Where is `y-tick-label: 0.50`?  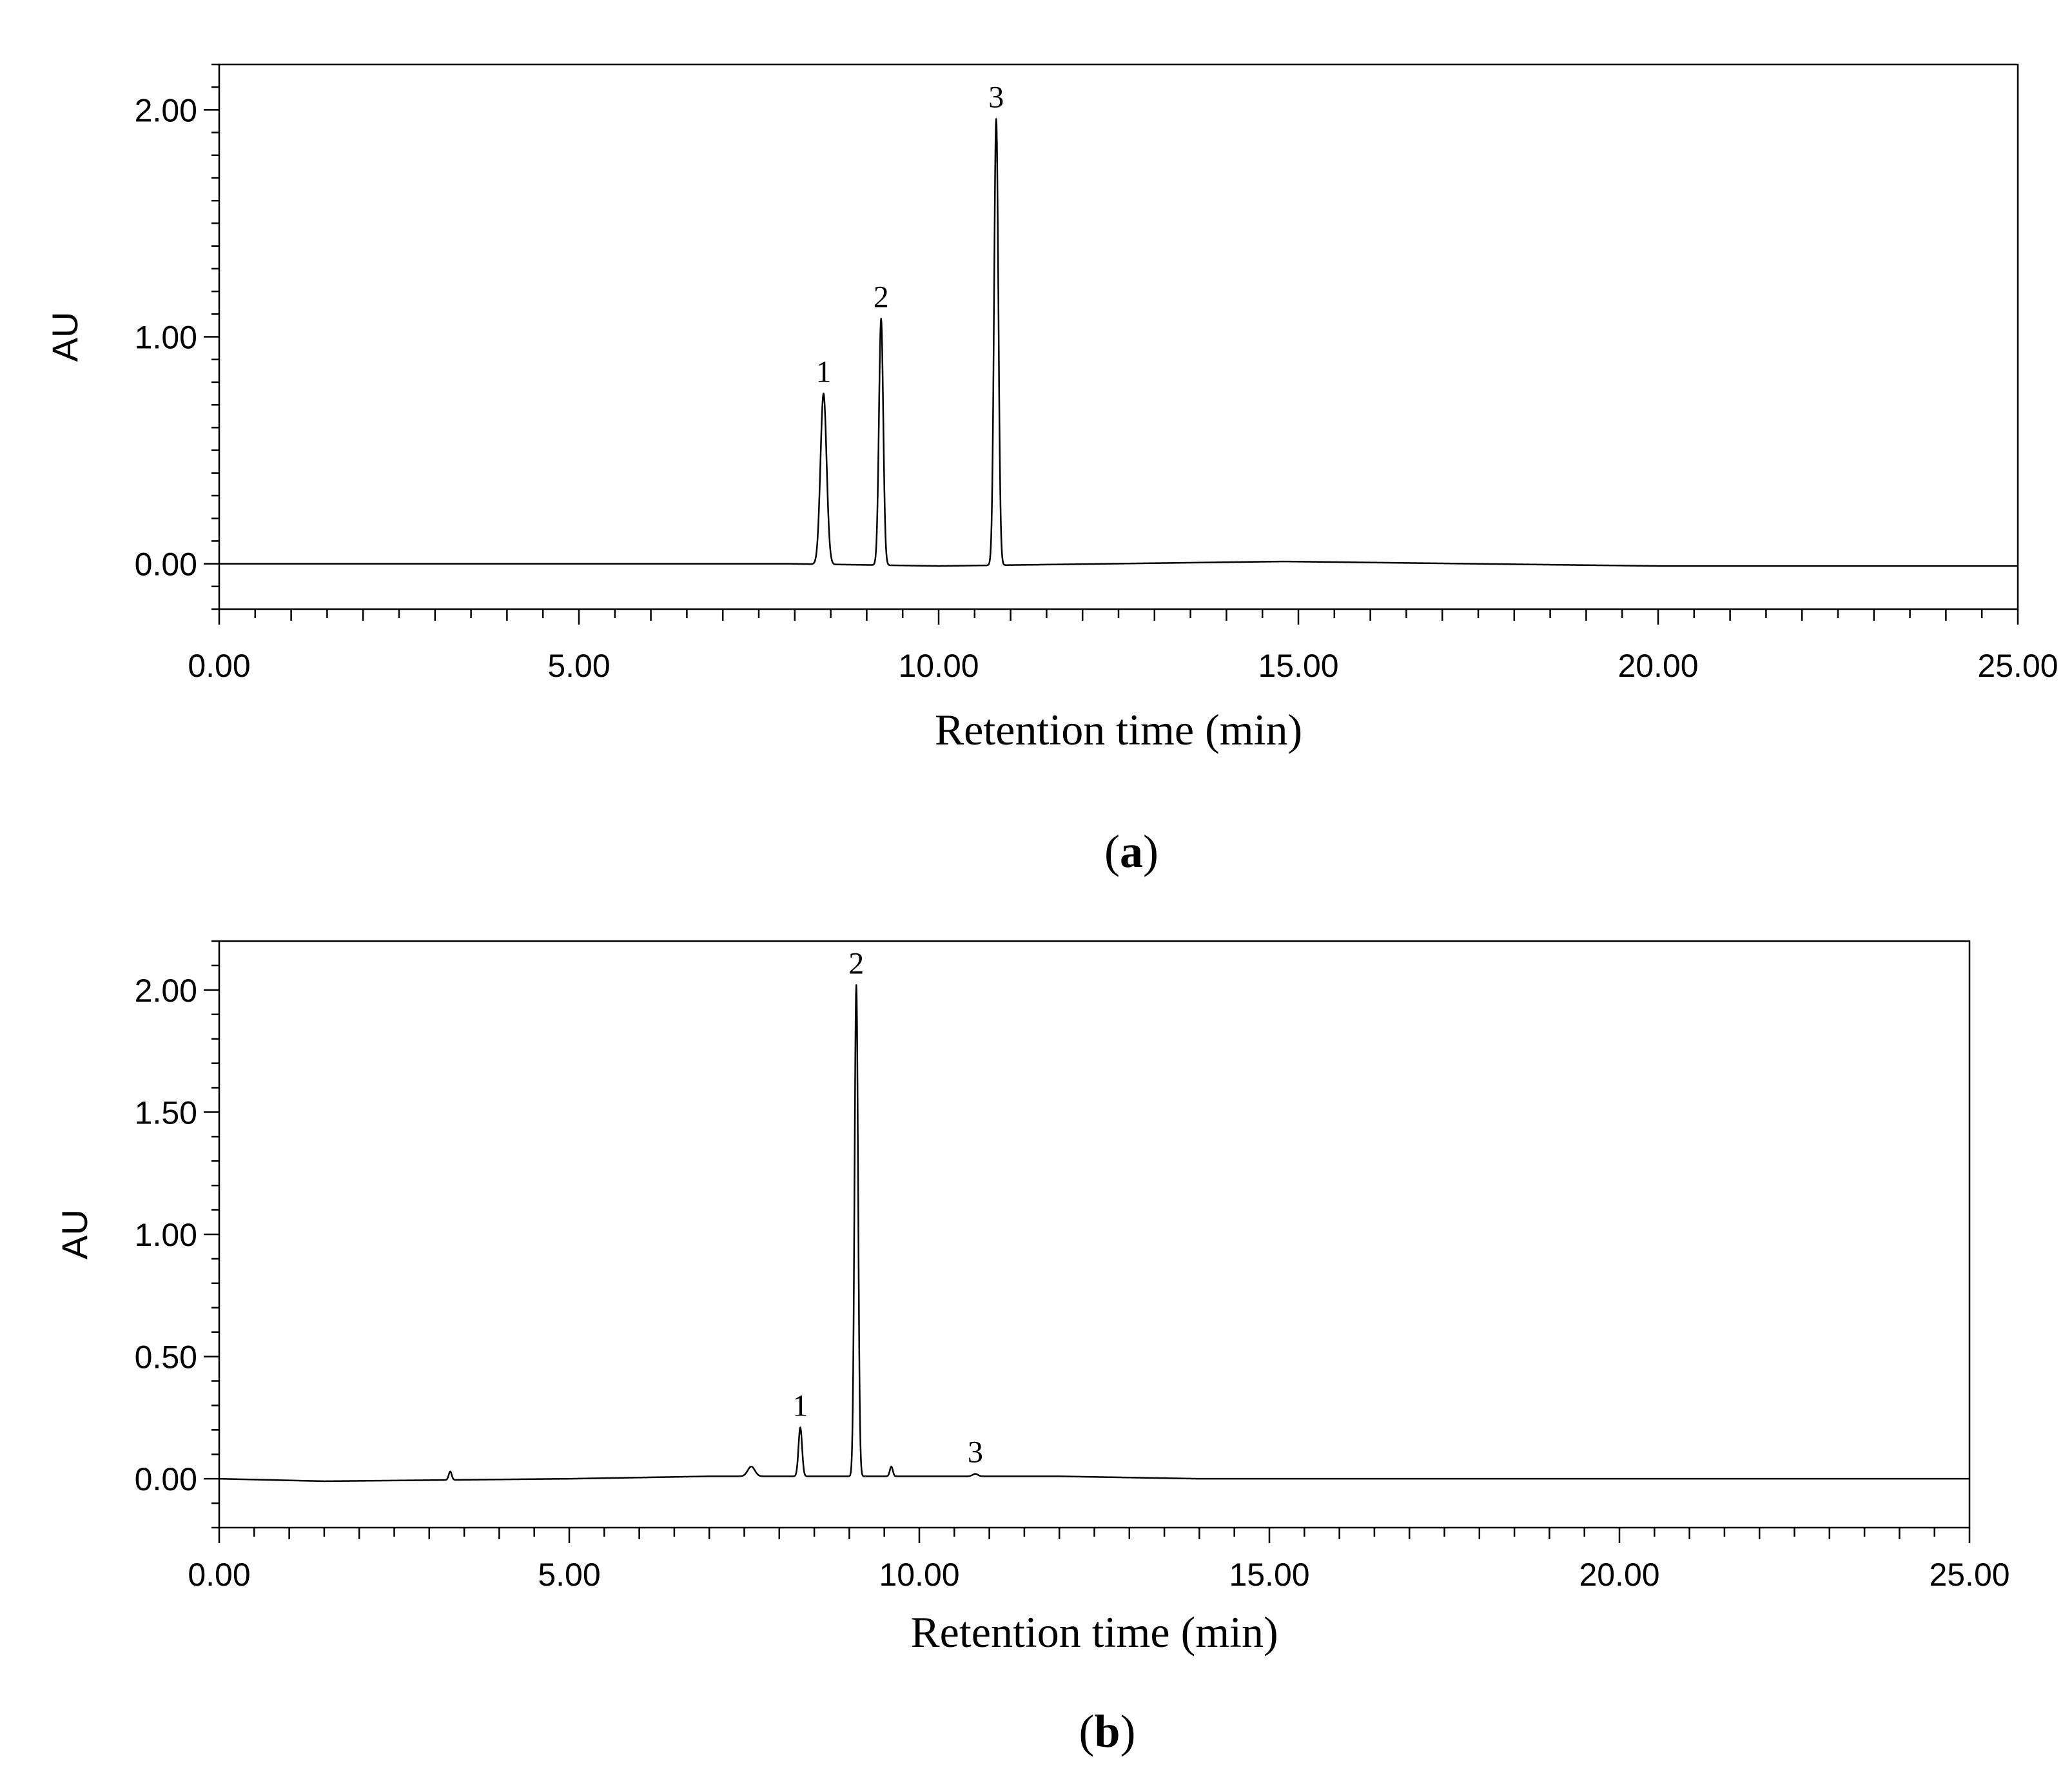
y-tick-label: 0.50 is located at coordinates (166, 1357).